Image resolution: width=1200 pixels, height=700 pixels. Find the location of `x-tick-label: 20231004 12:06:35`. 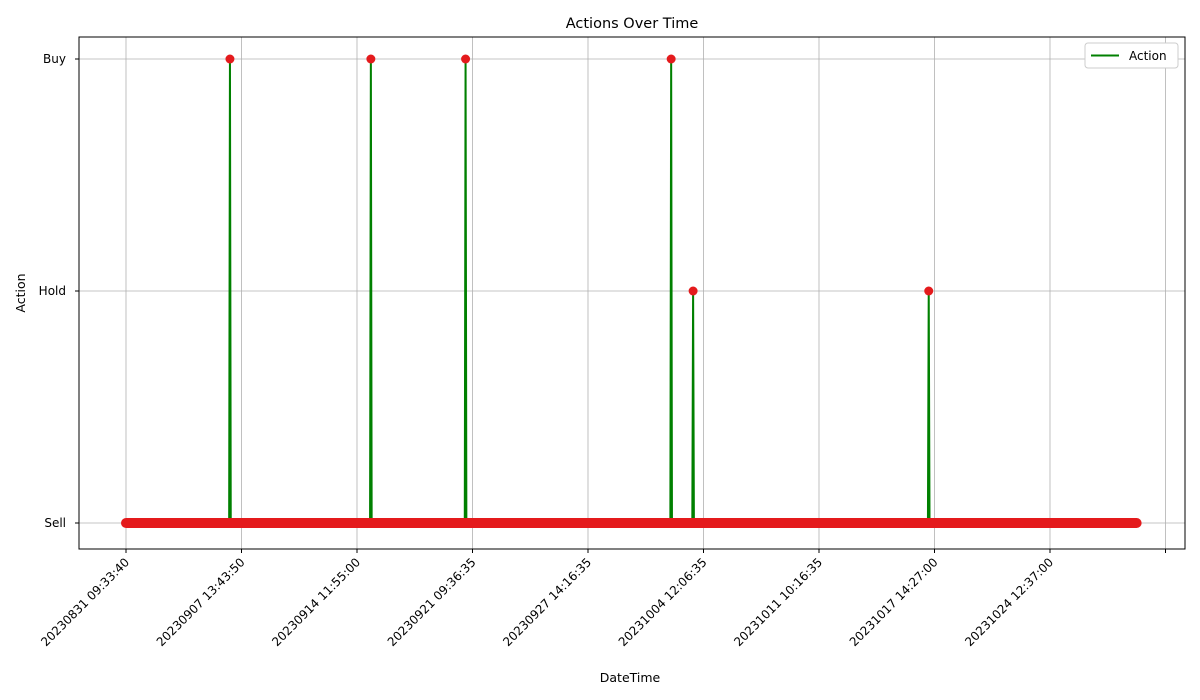

x-tick-label: 20231004 12:06:35 is located at coordinates (663, 602).